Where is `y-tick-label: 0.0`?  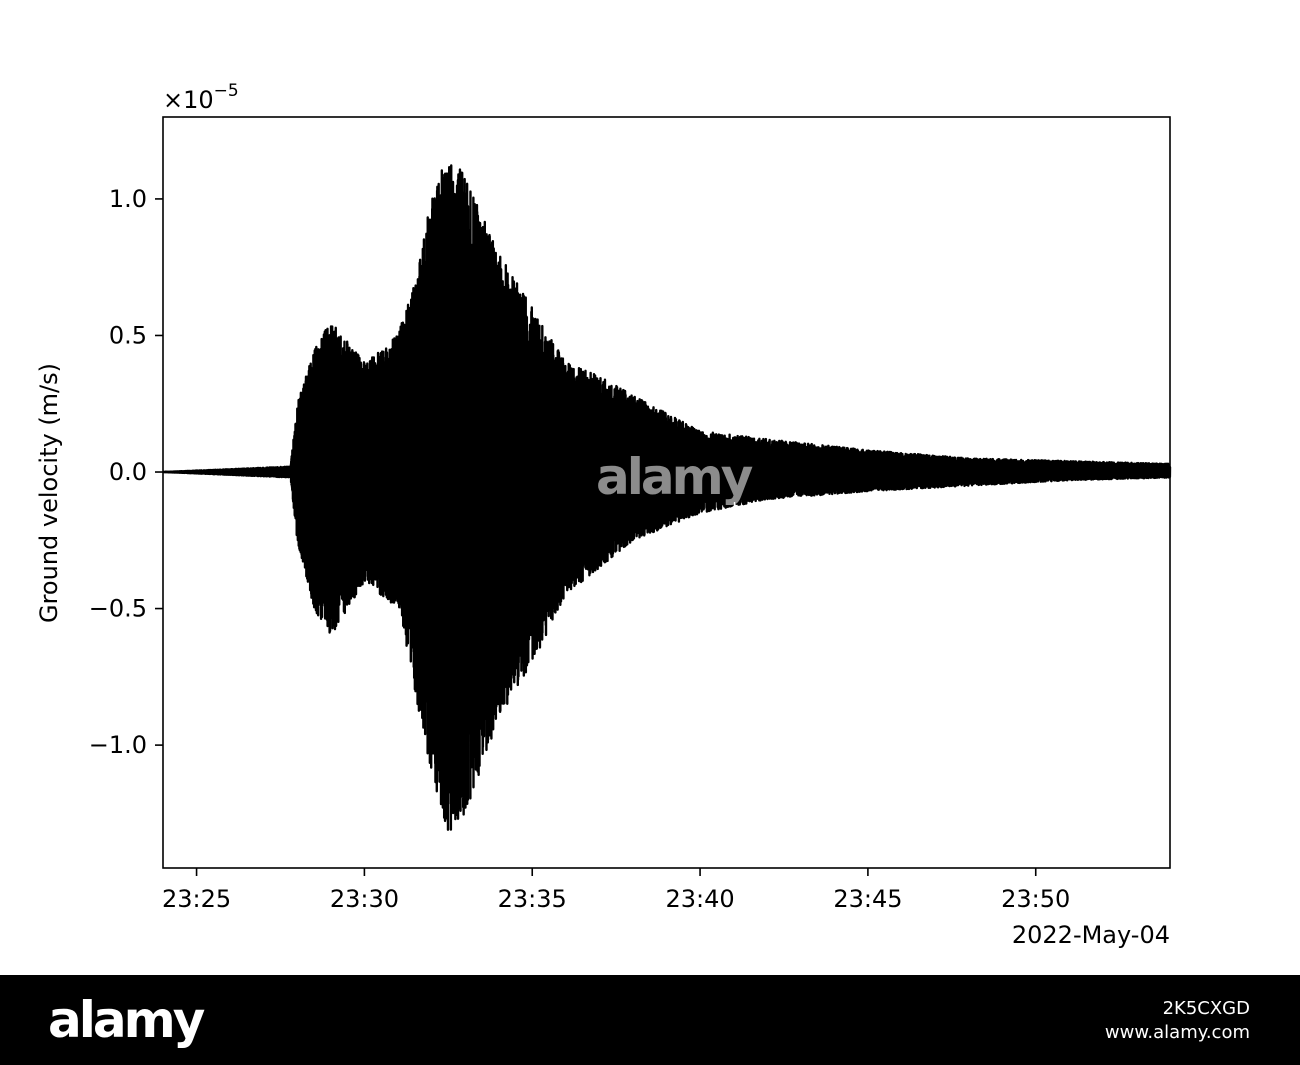
y-tick-label: 0.0 is located at coordinates (128, 472).